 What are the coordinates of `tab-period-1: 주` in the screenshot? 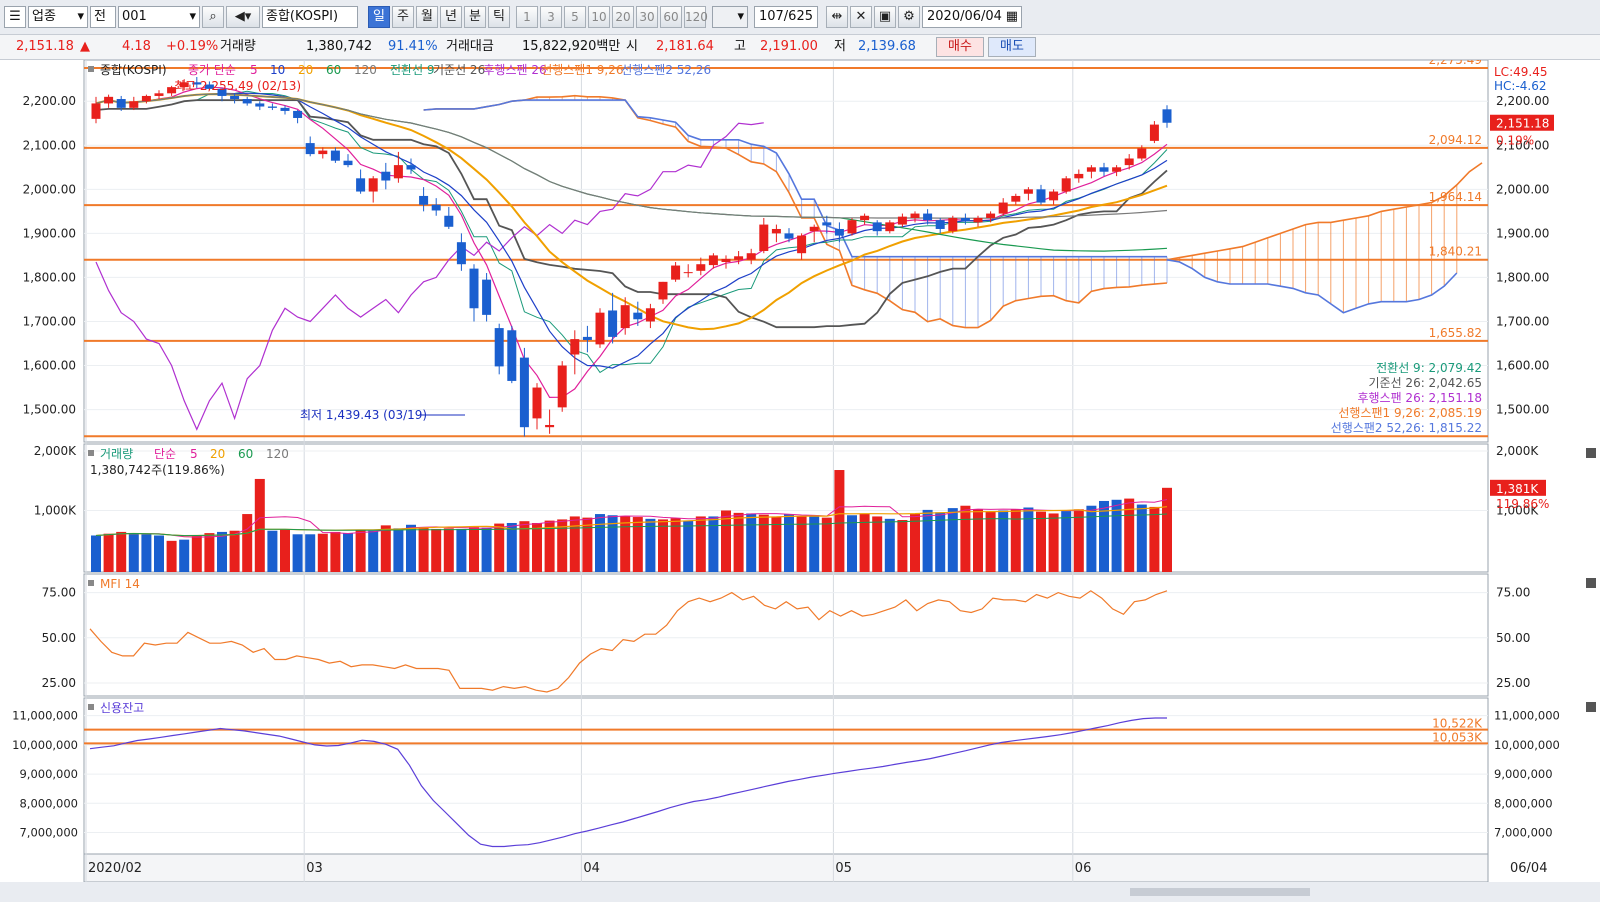 It's located at (403, 17).